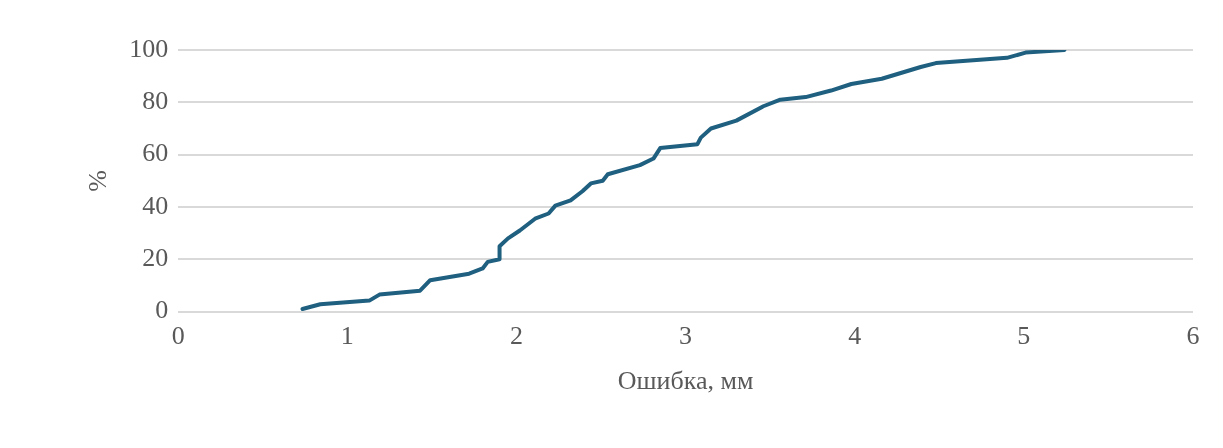  Describe the element at coordinates (855, 336) in the screenshot. I see `x-tick-label: 4` at that location.